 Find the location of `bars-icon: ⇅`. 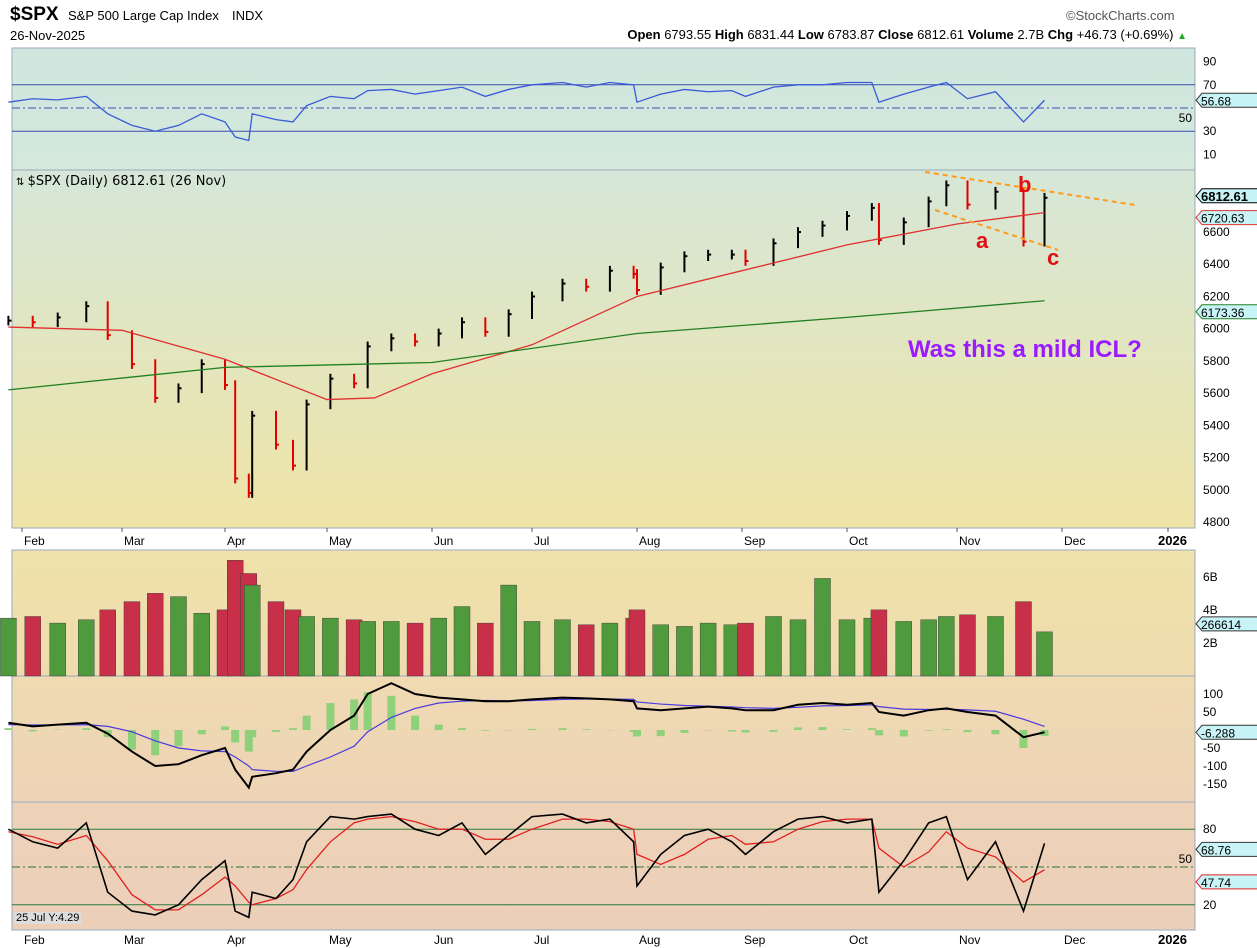

bars-icon: ⇅ is located at coordinates (22, 182).